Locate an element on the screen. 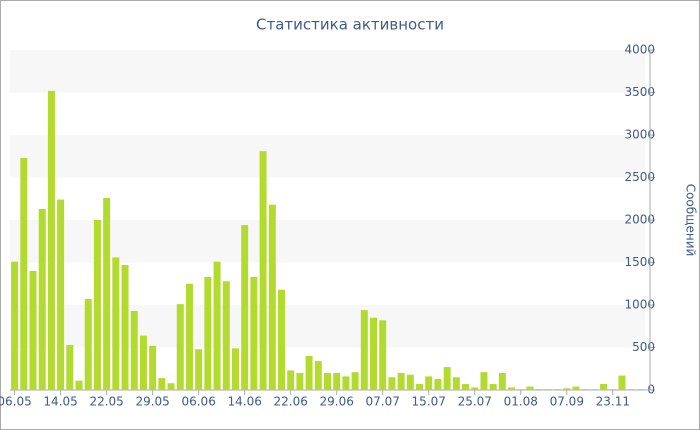 The image size is (700, 430). x-tick-label: 14.05 is located at coordinates (60, 402).